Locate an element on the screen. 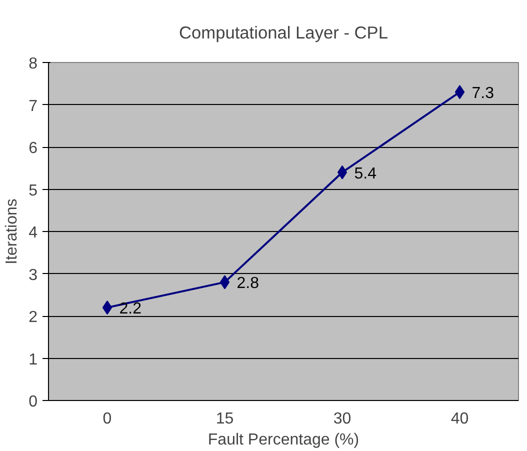 Image resolution: width=527 pixels, height=451 pixels. data-label: 5.4 is located at coordinates (365, 173).